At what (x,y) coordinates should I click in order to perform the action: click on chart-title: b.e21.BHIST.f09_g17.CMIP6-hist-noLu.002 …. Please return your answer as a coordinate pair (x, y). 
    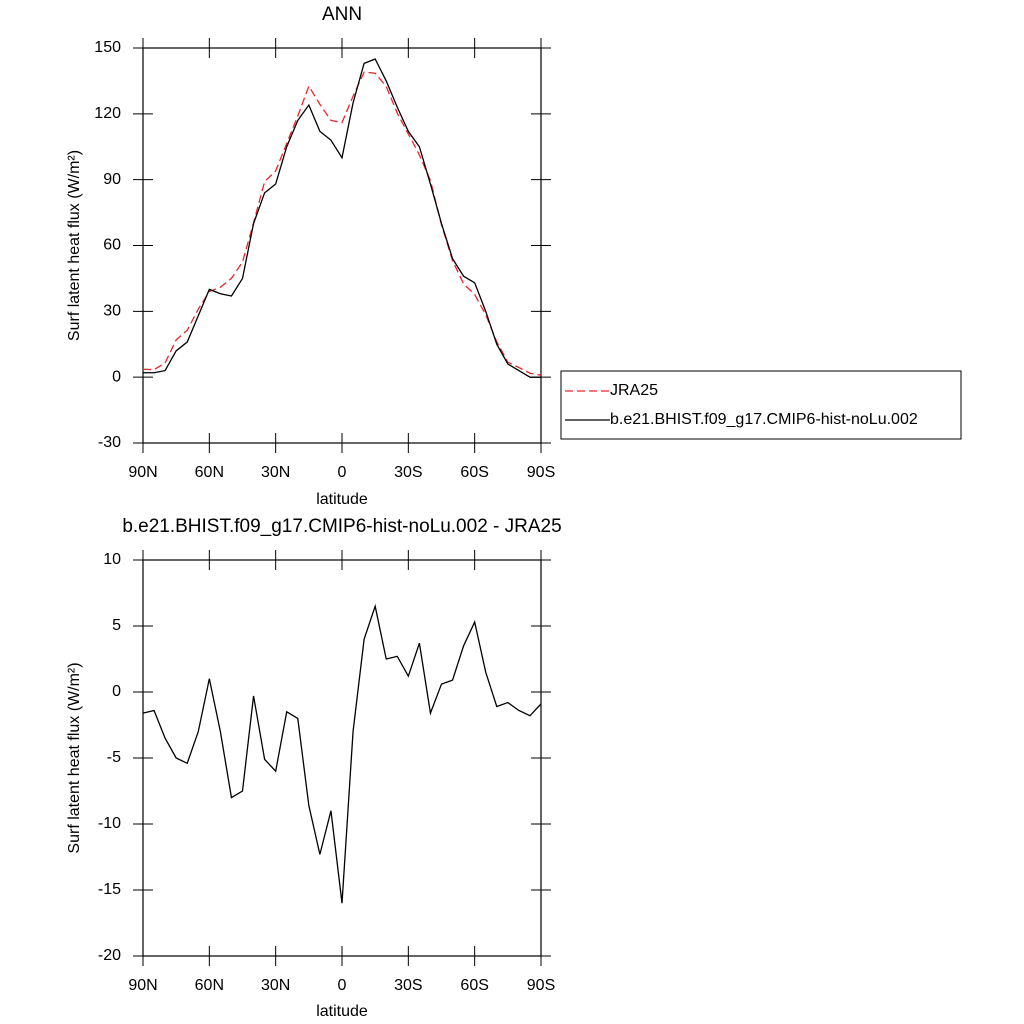
    Looking at the image, I should click on (341, 526).